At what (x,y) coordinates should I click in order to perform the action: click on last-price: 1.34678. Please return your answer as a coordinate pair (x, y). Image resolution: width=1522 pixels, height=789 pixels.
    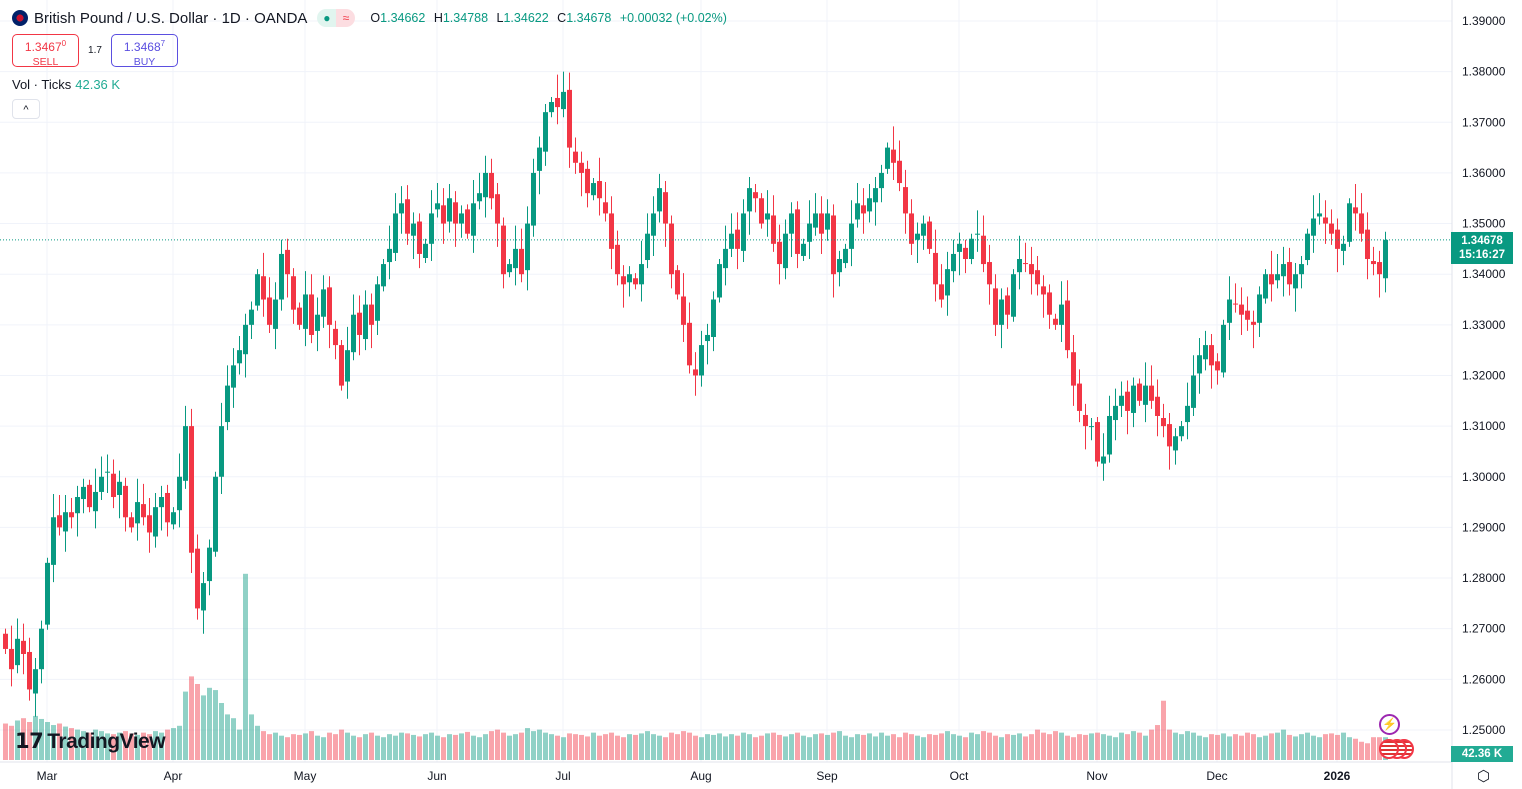
    Looking at the image, I should click on (1482, 241).